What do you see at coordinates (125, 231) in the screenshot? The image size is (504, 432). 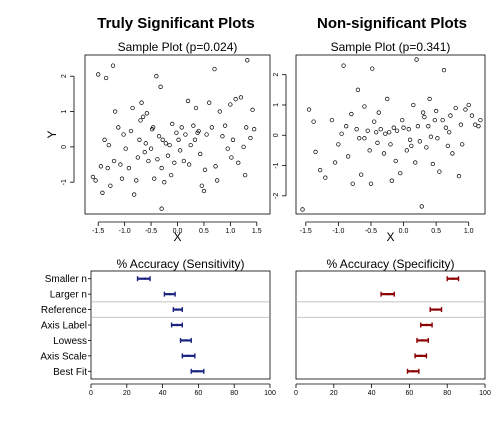 I see `x-tick-label: -1.0` at bounding box center [125, 231].